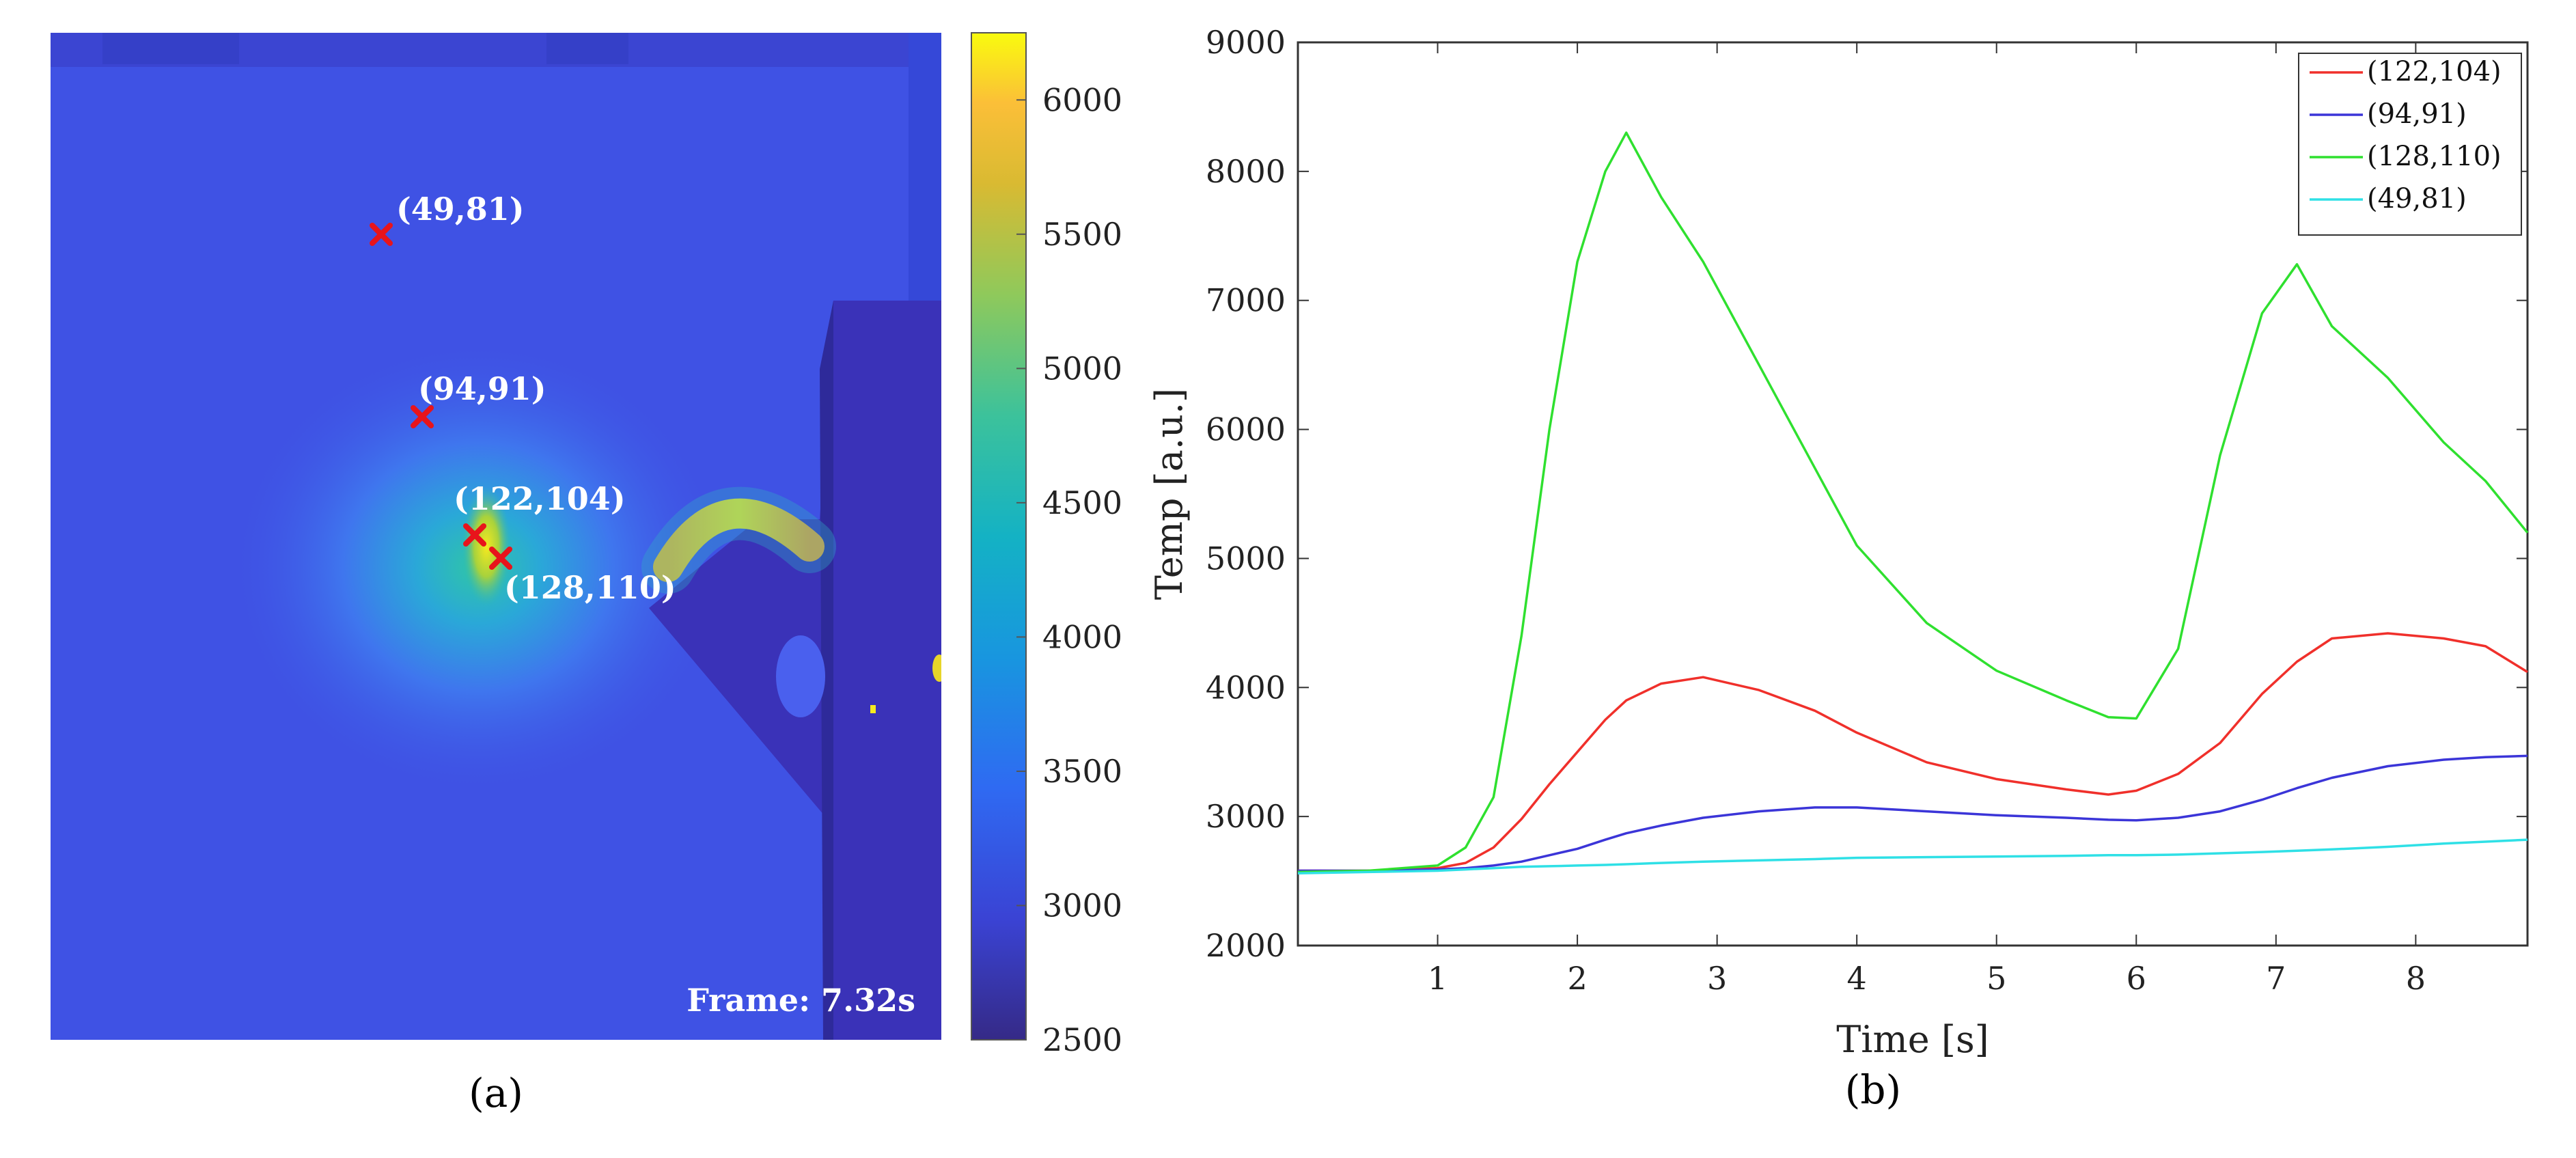 This screenshot has width=2576, height=1158. What do you see at coordinates (496, 1093) in the screenshot?
I see `panel-a-label: (a)` at bounding box center [496, 1093].